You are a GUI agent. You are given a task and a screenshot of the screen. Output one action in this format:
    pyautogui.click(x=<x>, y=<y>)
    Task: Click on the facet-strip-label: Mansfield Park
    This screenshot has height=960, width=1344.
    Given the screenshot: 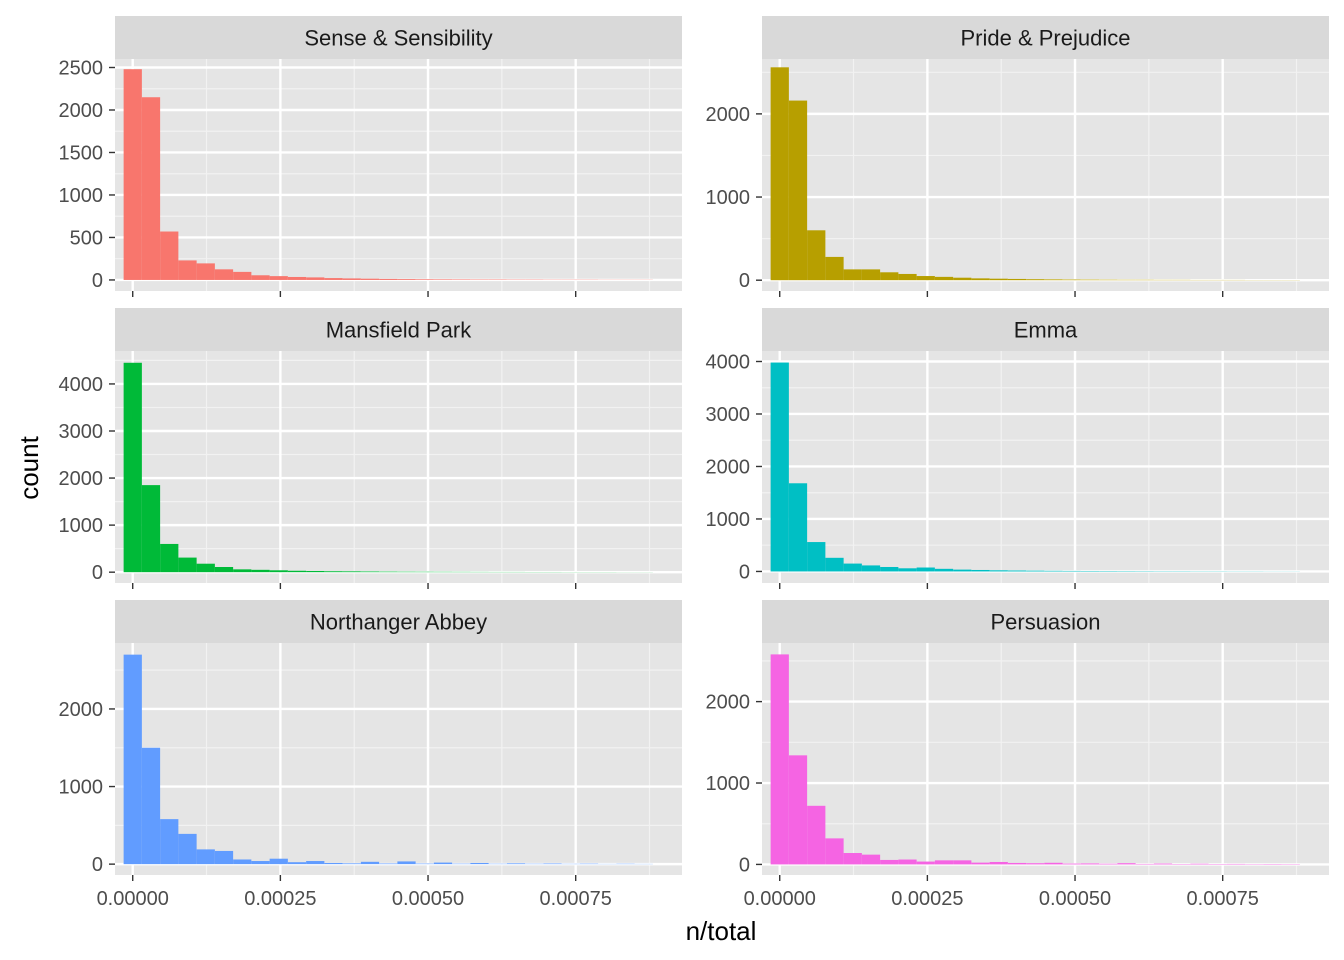 What is the action you would take?
    pyautogui.click(x=399, y=330)
    